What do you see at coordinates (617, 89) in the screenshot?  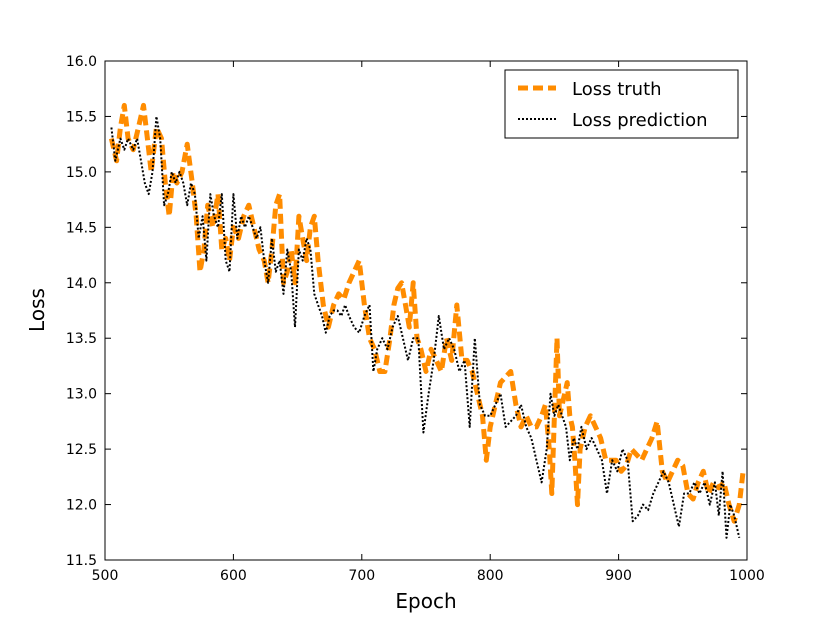 I see `legend-label-loss-truth: Loss truth` at bounding box center [617, 89].